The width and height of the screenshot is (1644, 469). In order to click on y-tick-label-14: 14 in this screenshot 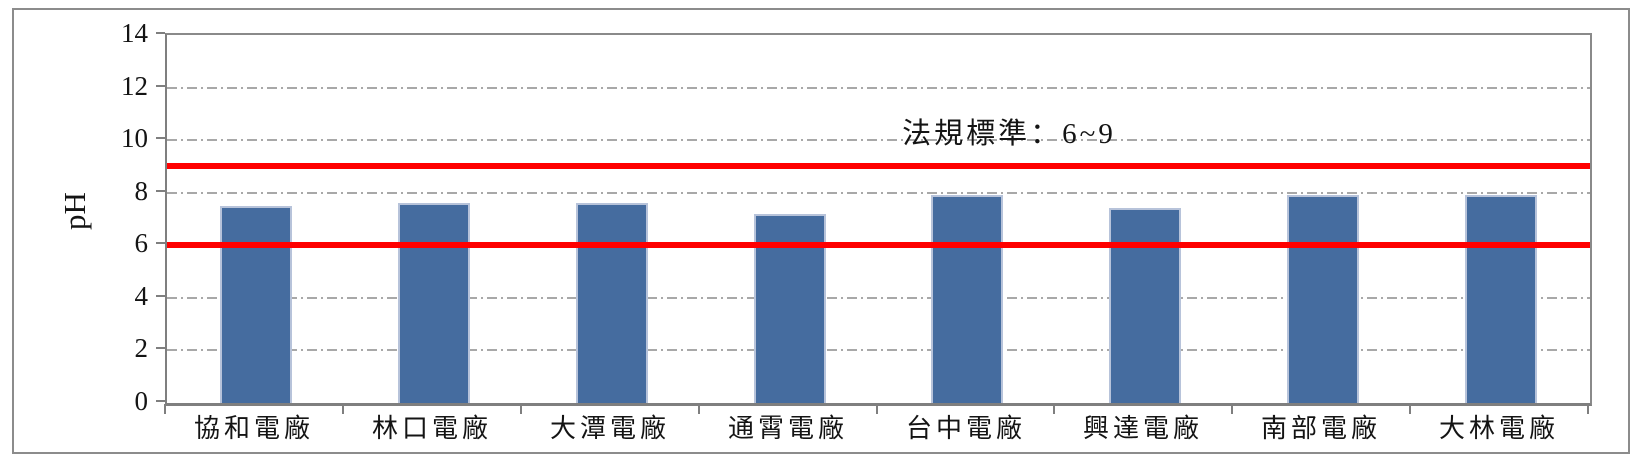, I will do `click(134, 33)`.